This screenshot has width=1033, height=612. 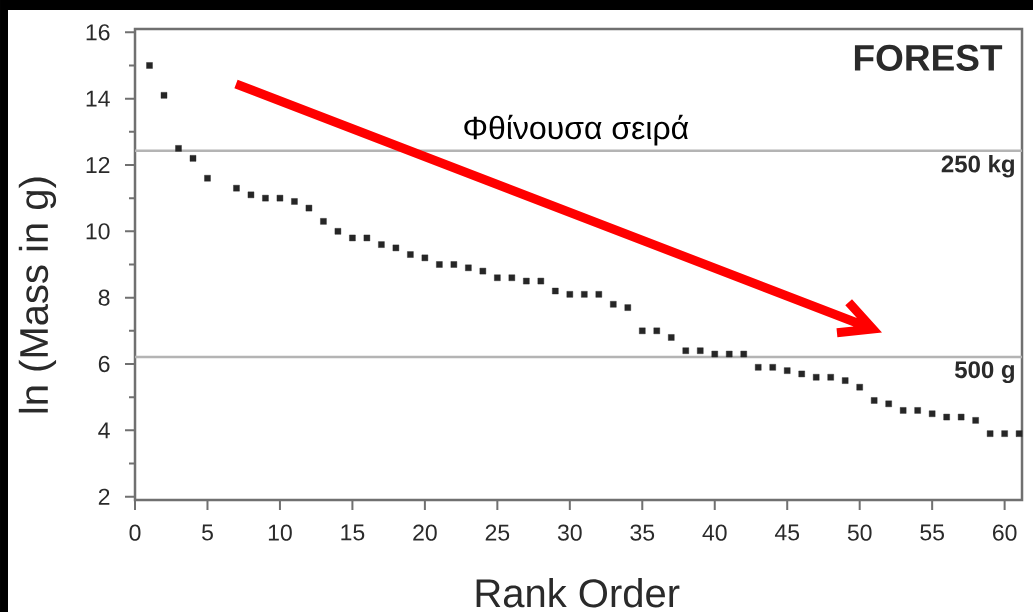 What do you see at coordinates (425, 532) in the screenshot?
I see `x-tick-label: 20` at bounding box center [425, 532].